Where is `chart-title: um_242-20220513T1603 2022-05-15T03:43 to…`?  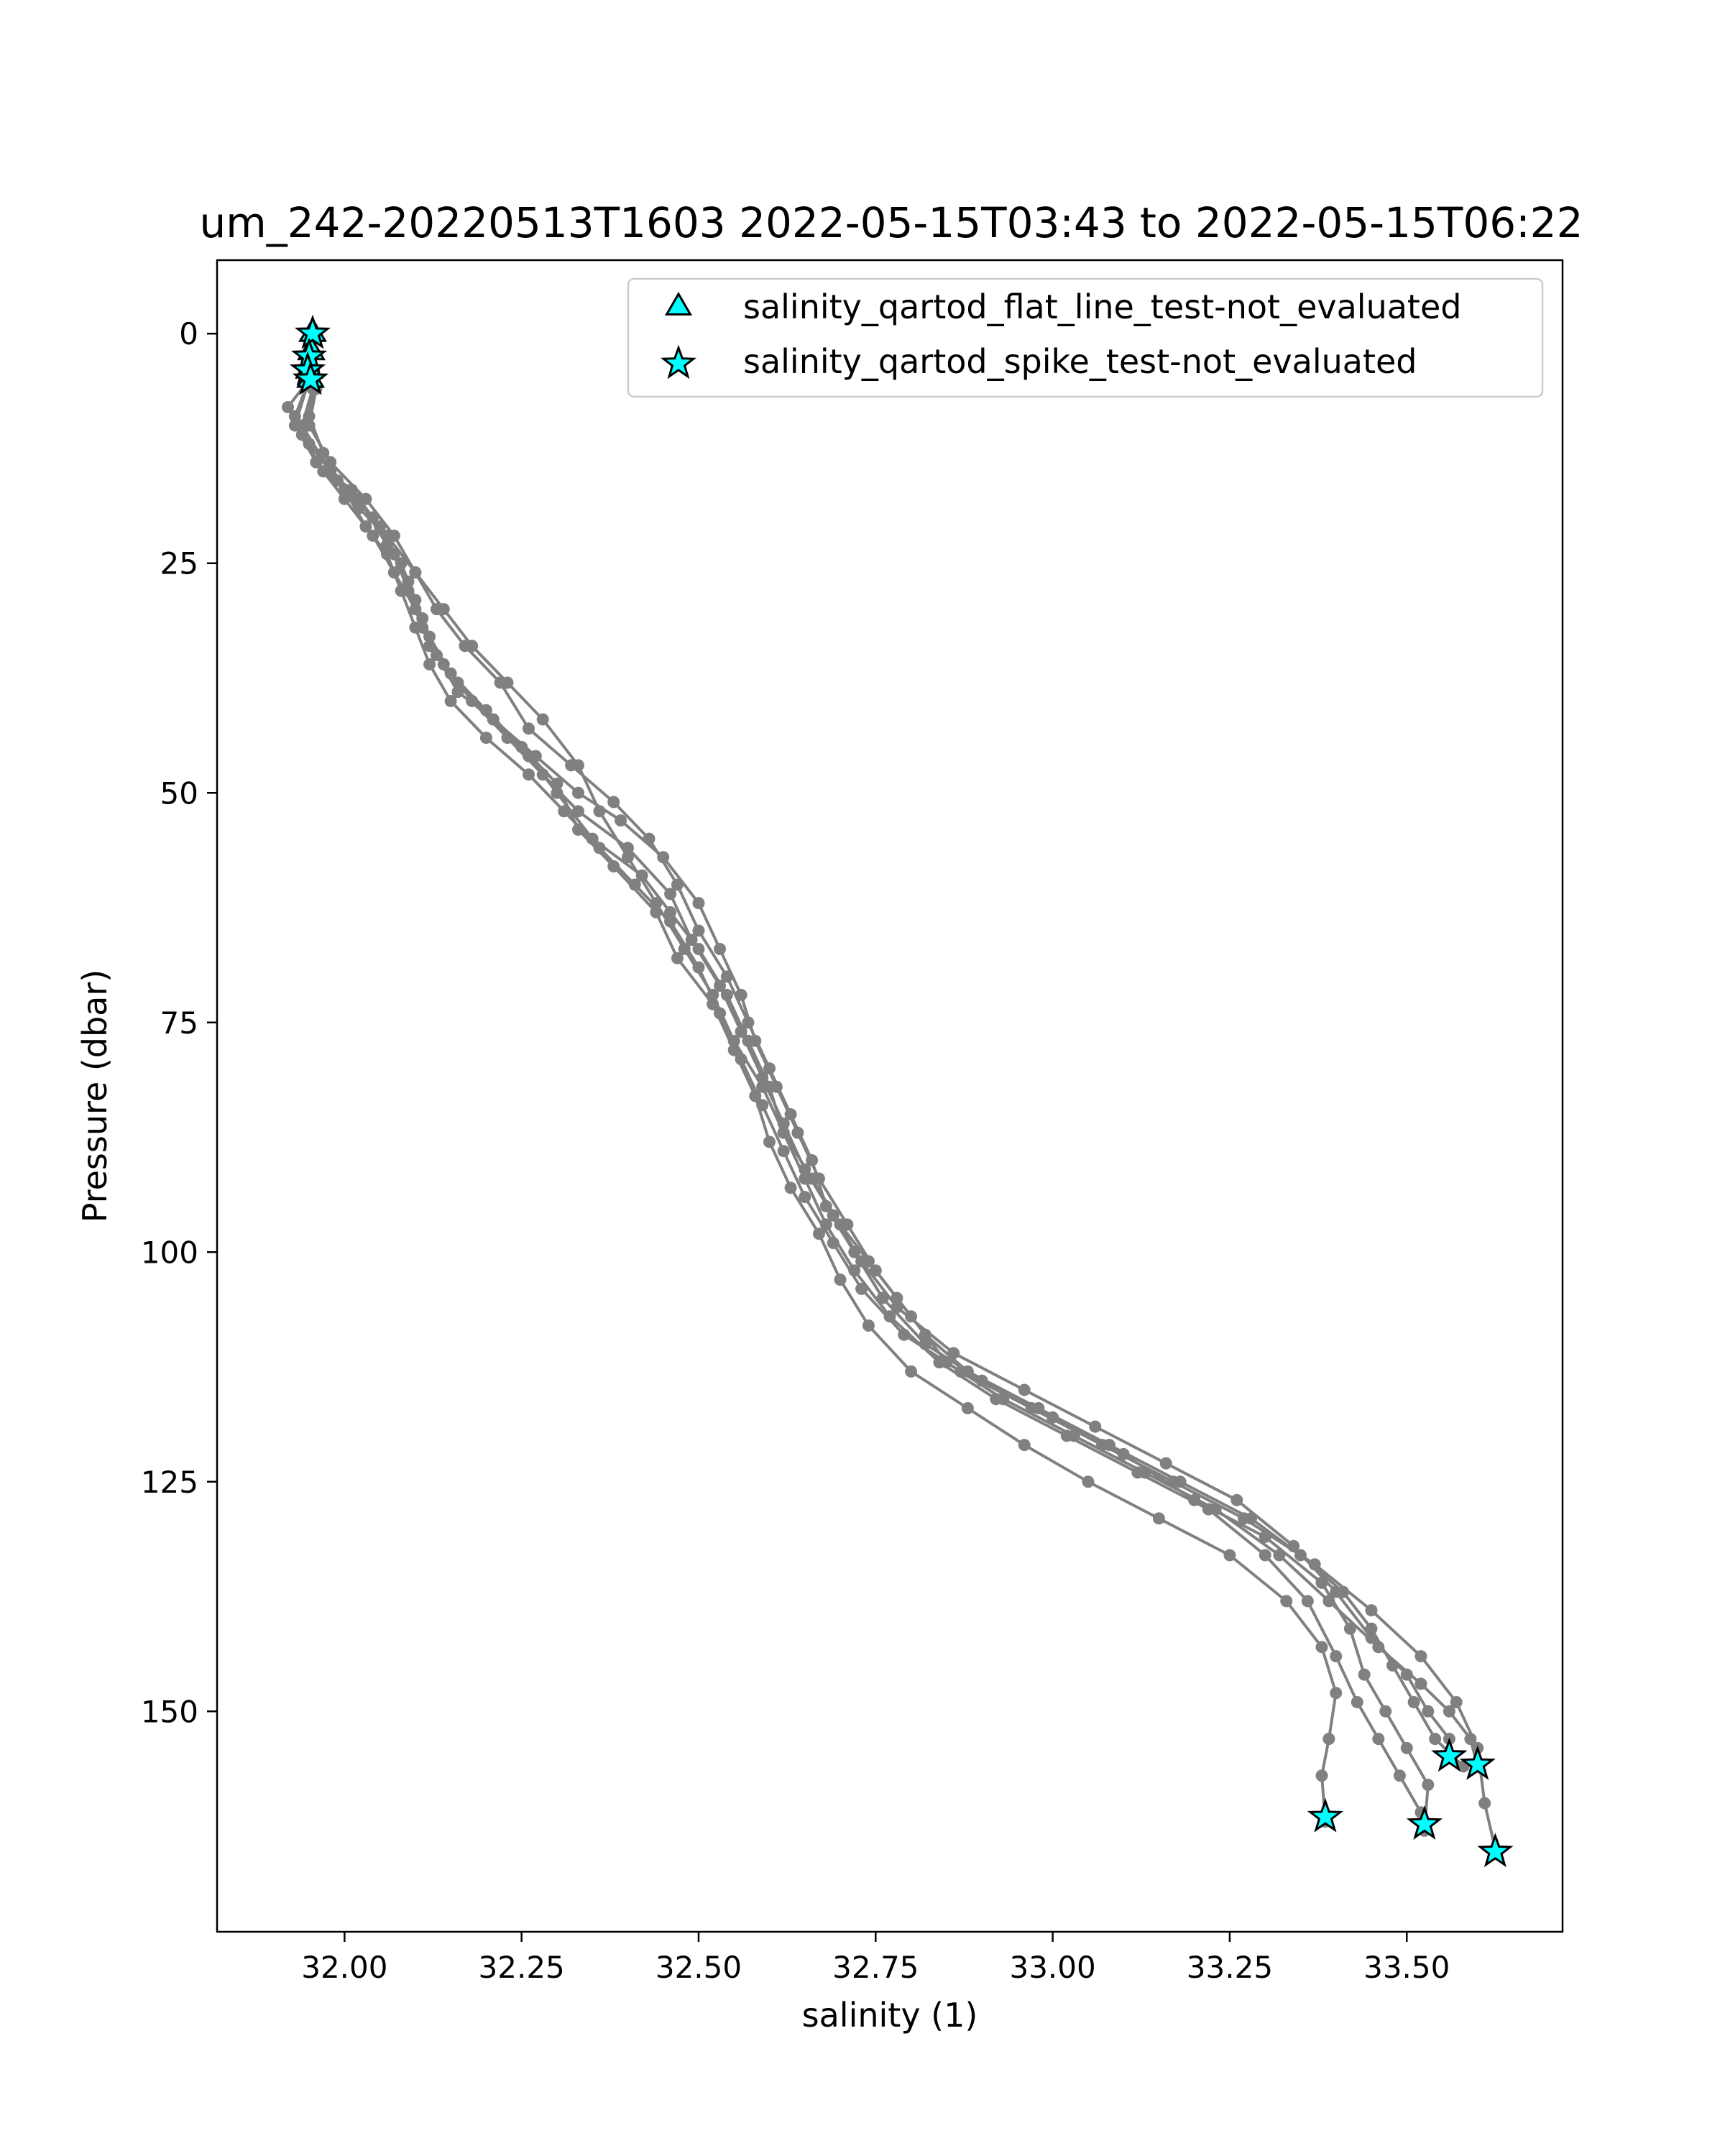
chart-title: um_242-20220513T1603 2022-05-15T03:43 to… is located at coordinates (891, 223).